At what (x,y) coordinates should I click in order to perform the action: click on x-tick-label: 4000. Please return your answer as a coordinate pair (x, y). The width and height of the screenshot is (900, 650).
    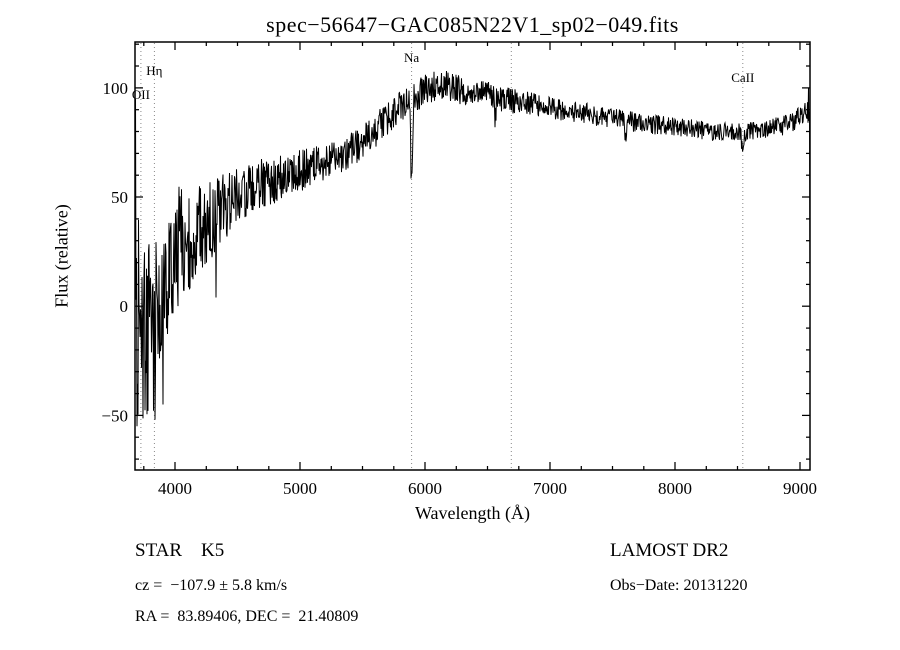
    Looking at the image, I should click on (175, 488).